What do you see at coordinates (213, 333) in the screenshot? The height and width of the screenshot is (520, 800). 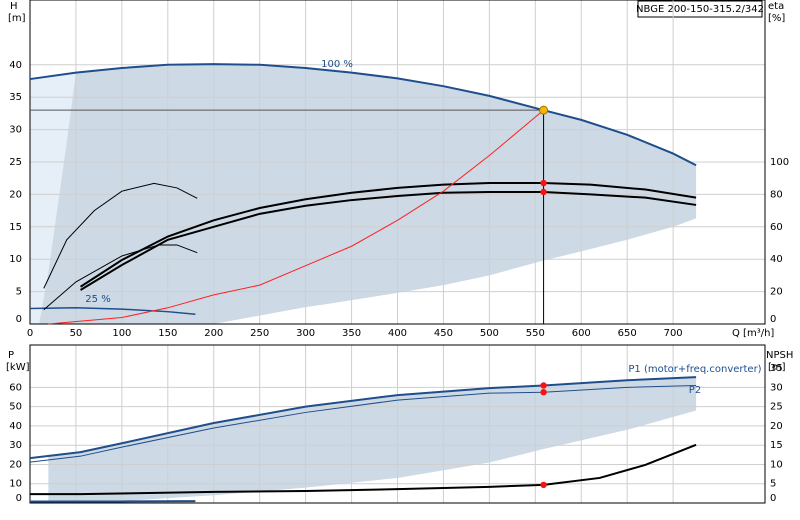 I see `x-tick-label: 200` at bounding box center [213, 333].